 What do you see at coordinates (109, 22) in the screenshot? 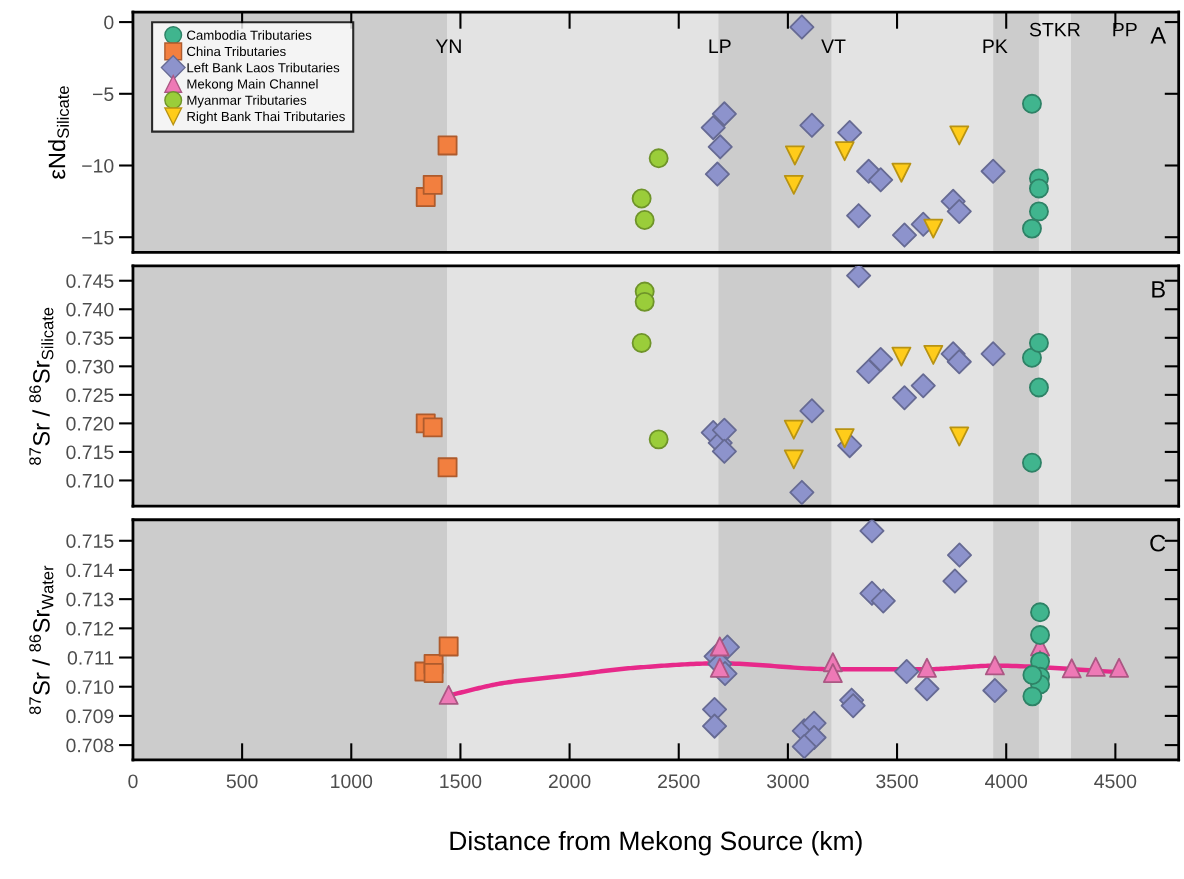
I see `y-tick-label: 0` at bounding box center [109, 22].